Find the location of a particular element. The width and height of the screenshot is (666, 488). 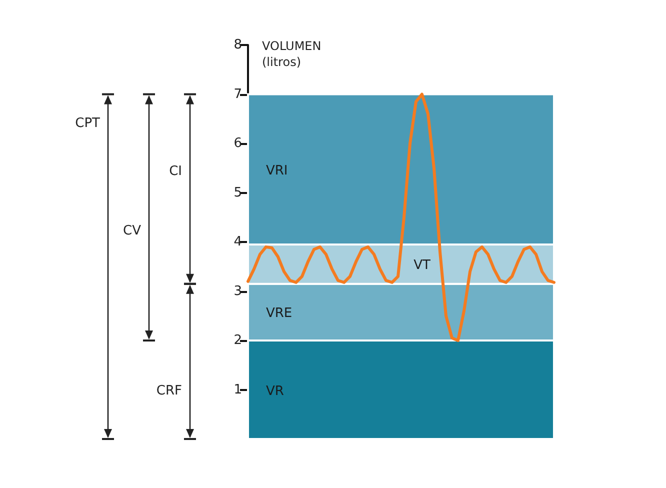

band-label: VRE is located at coordinates (279, 314).